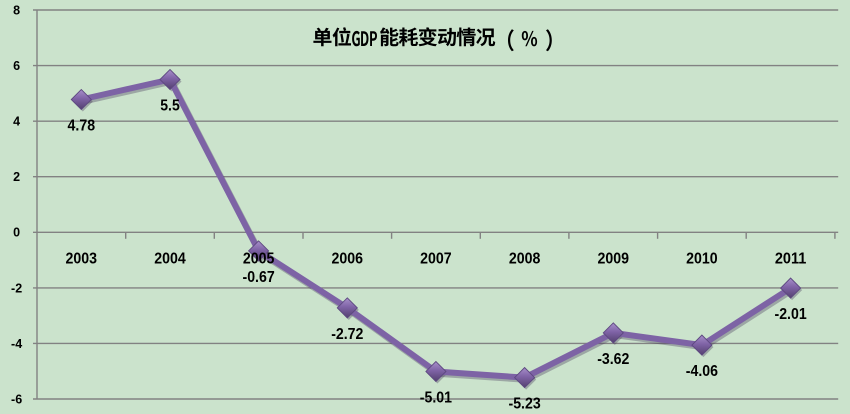 The image size is (850, 414). I want to click on svg-text: -0.67, so click(259, 277).